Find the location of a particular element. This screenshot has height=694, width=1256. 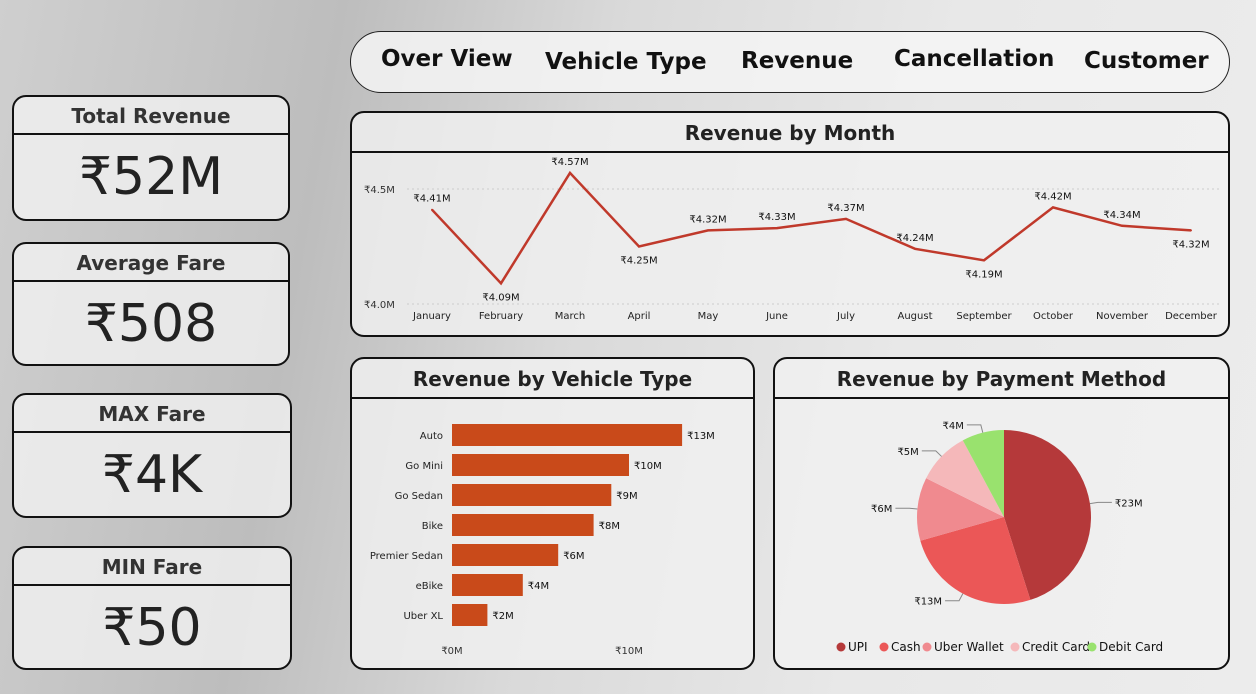

legend-label: Credit Card is located at coordinates (1056, 647).